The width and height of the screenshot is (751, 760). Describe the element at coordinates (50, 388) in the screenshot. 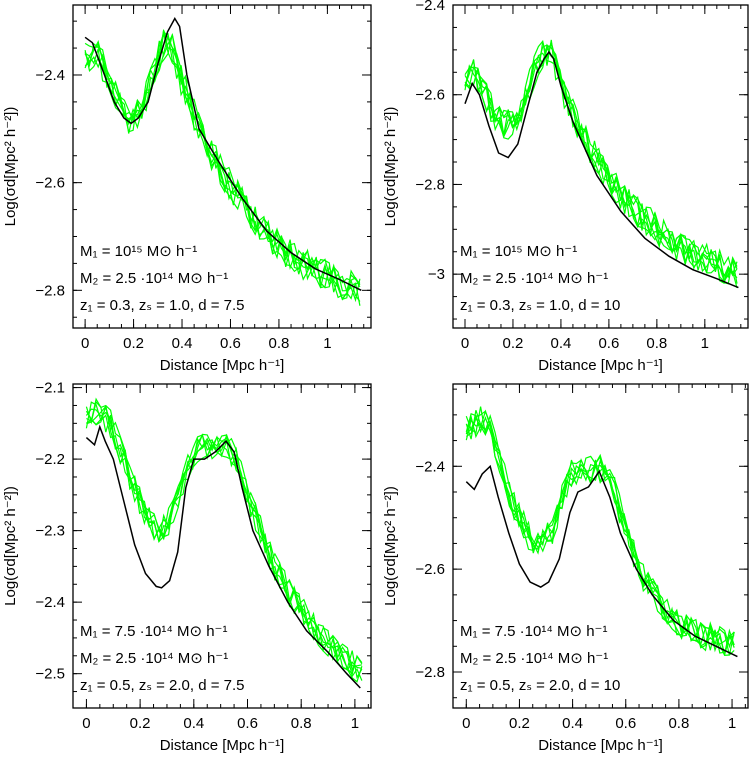

I see `y-tick-label: −2.1` at that location.